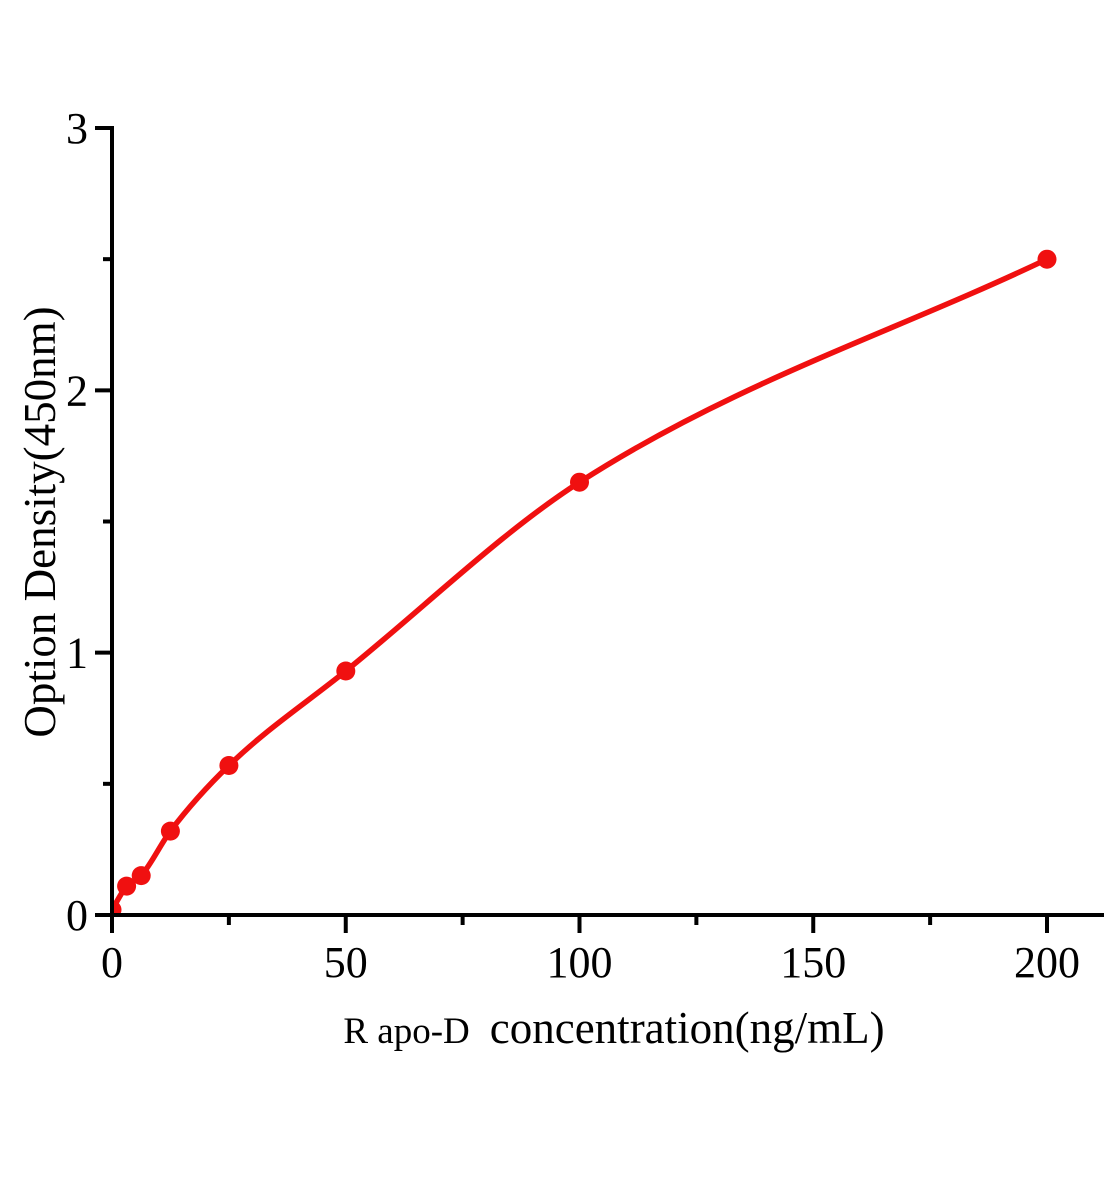 The width and height of the screenshot is (1104, 1200). What do you see at coordinates (1047, 962) in the screenshot?
I see `x-tick-label-200: 200` at bounding box center [1047, 962].